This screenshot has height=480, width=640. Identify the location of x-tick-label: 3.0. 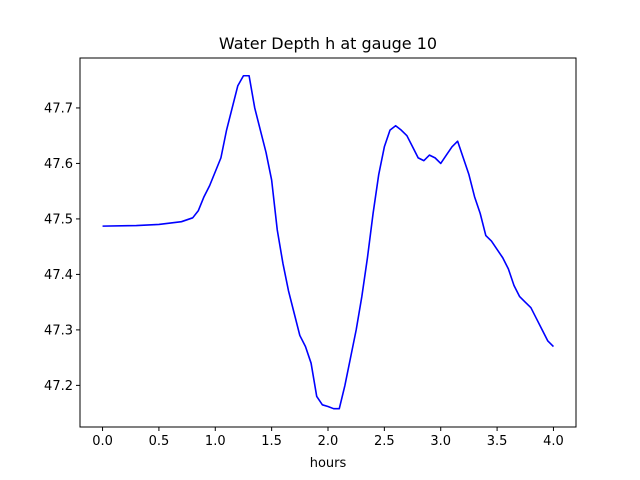
(440, 441).